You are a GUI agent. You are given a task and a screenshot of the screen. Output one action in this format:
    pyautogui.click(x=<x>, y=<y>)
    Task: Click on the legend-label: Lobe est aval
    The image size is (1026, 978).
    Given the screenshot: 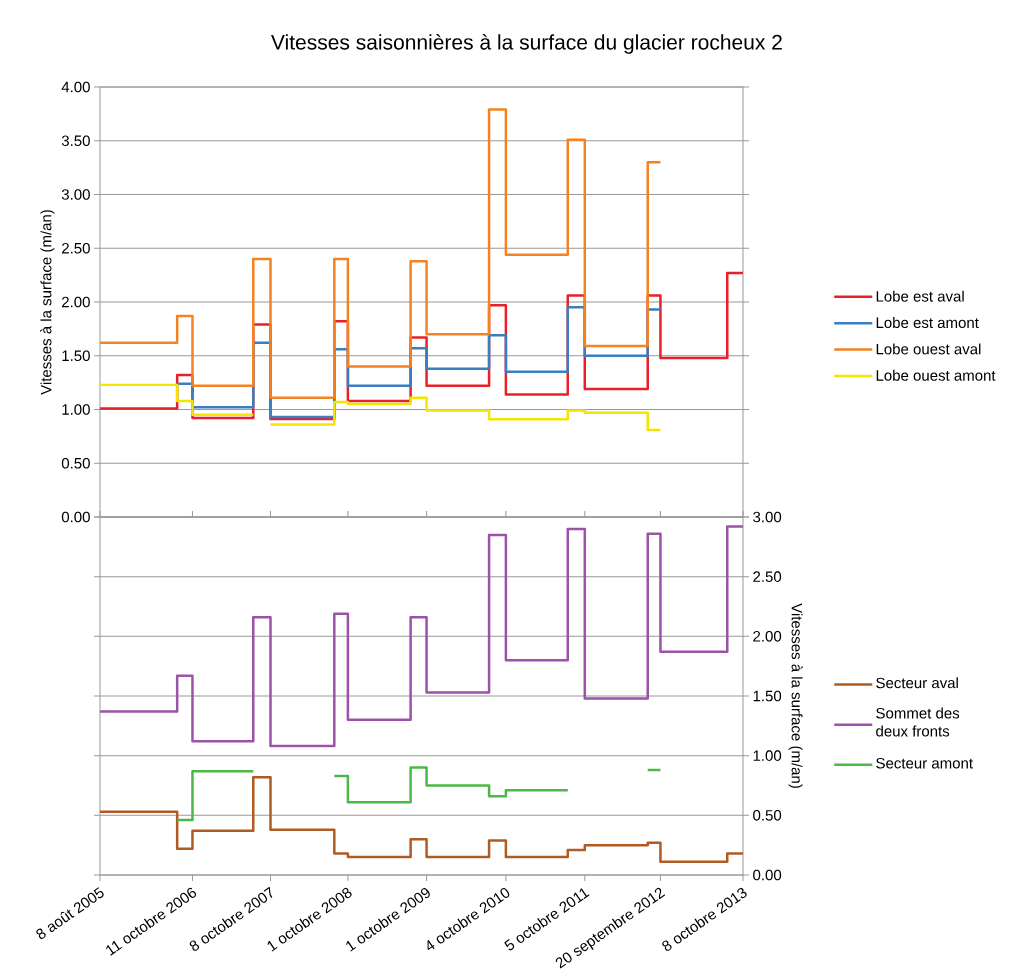 What is the action you would take?
    pyautogui.click(x=920, y=296)
    